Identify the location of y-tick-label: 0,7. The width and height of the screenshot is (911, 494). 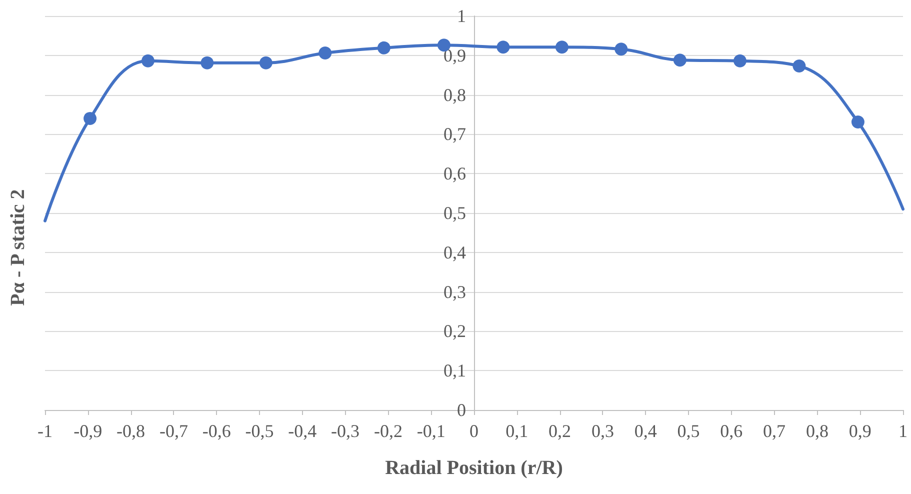
(455, 134).